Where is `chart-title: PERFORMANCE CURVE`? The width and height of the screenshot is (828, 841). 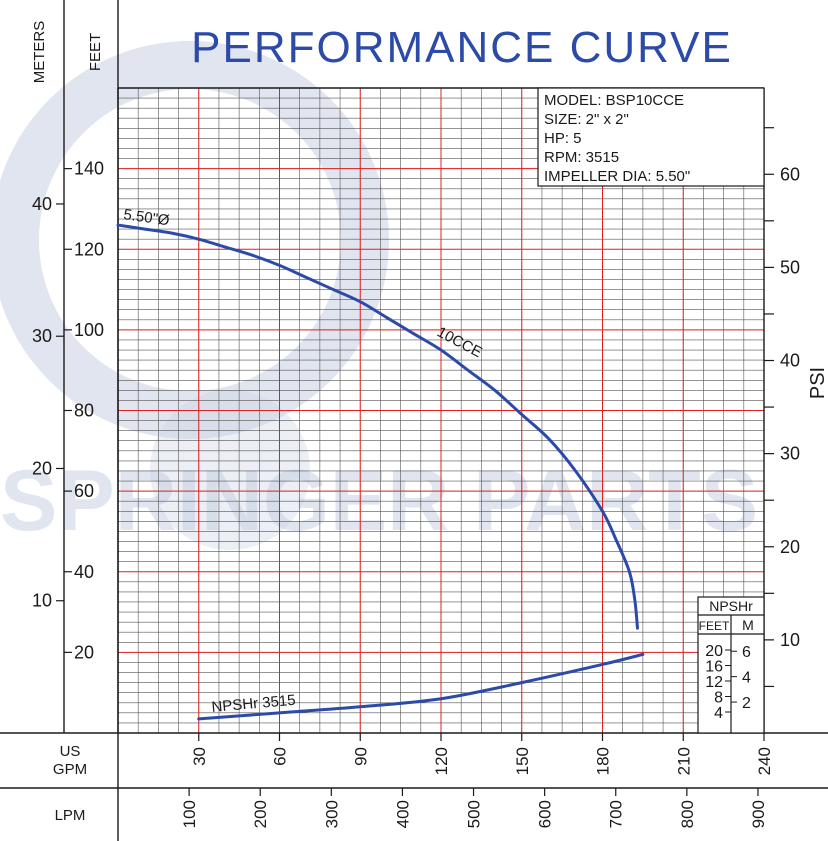
chart-title: PERFORMANCE CURVE is located at coordinates (462, 47).